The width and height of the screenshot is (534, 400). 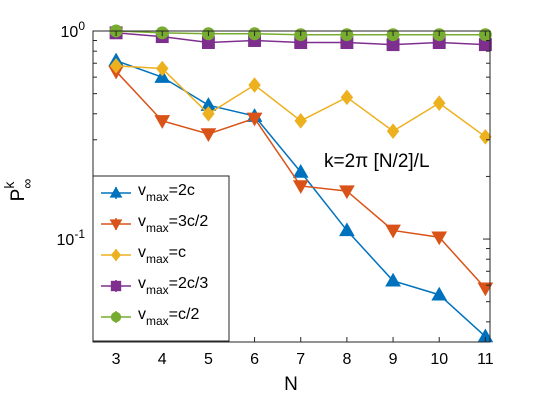 I want to click on legend-label: vmax=c/2, so click(x=168, y=317).